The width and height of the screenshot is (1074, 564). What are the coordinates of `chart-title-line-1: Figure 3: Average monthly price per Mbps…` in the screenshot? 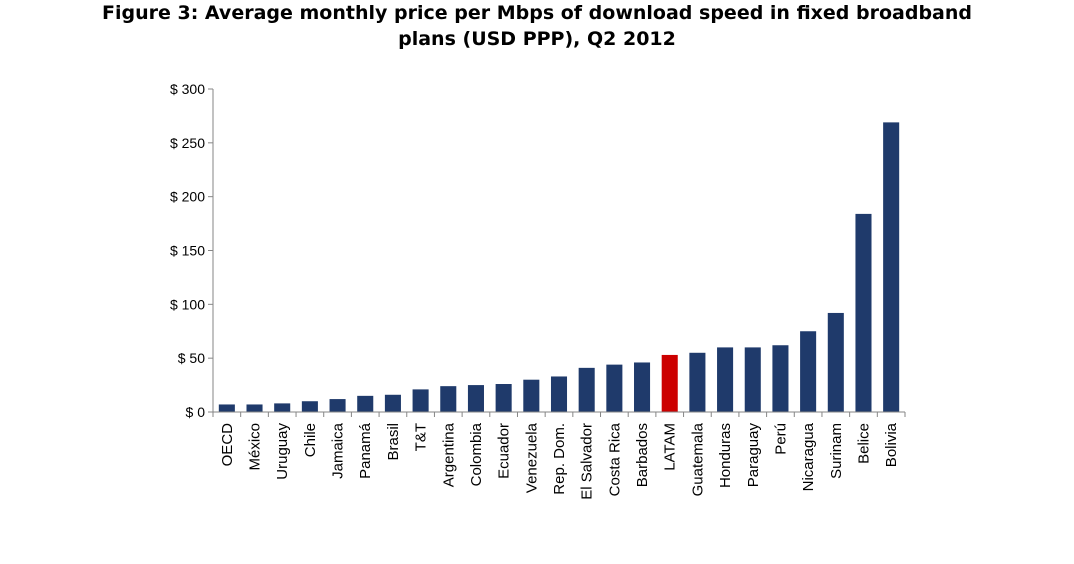 It's located at (537, 13).